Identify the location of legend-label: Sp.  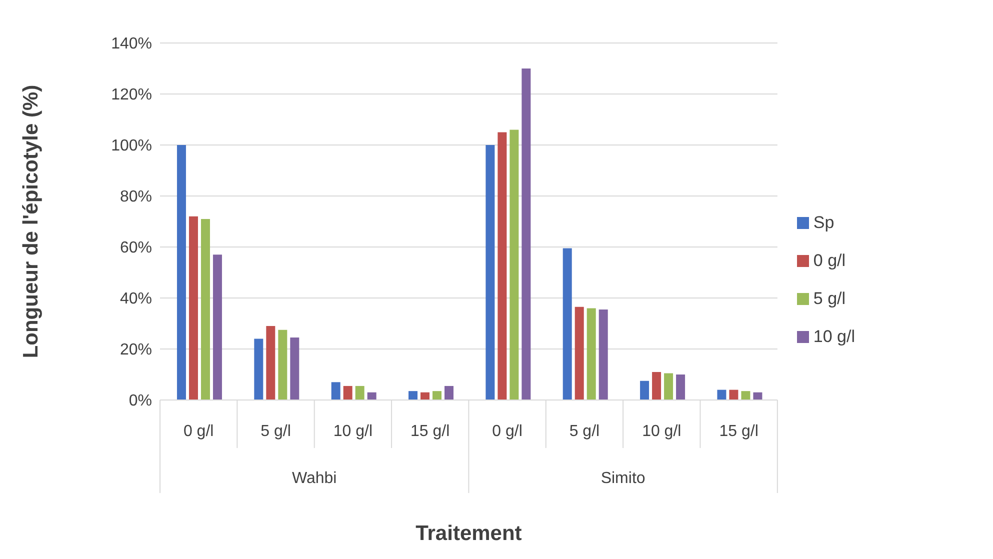
(823, 222).